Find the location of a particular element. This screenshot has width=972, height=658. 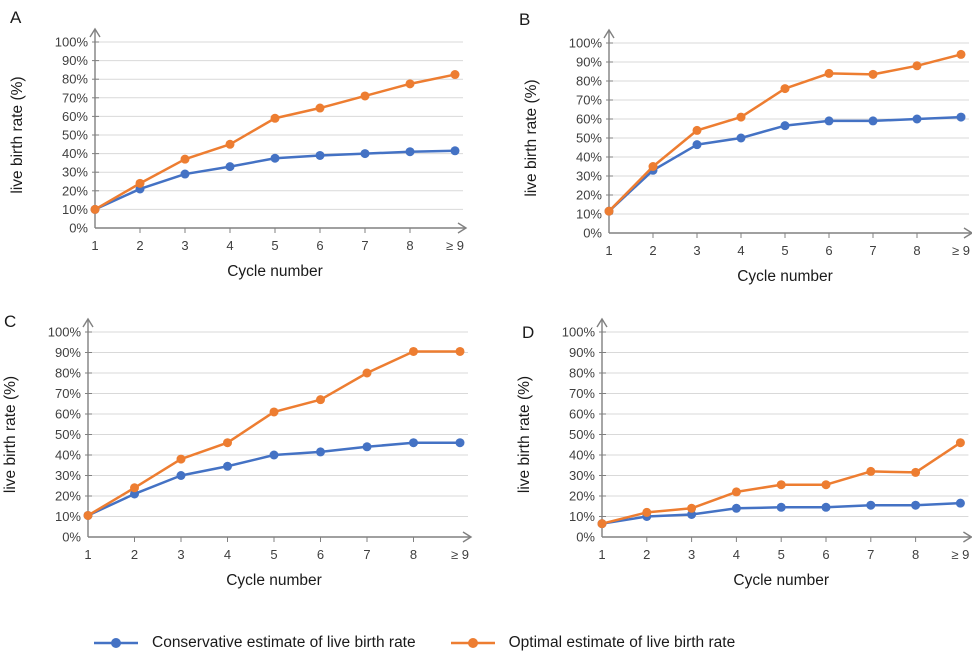

y-tick-label: 70% is located at coordinates (589, 100).